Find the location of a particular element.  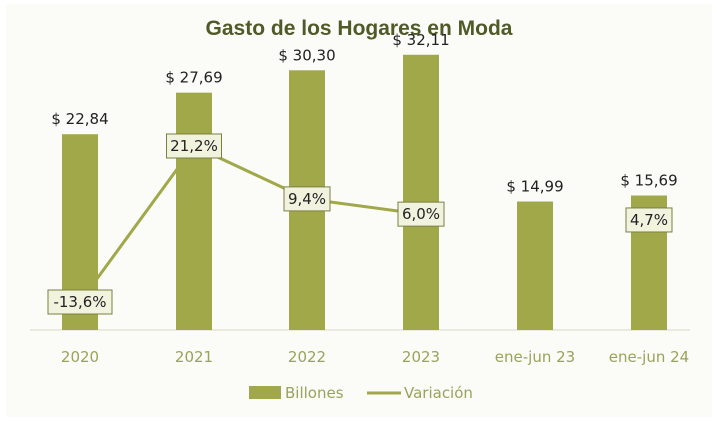

variation-label-6: 4,7% is located at coordinates (649, 220).